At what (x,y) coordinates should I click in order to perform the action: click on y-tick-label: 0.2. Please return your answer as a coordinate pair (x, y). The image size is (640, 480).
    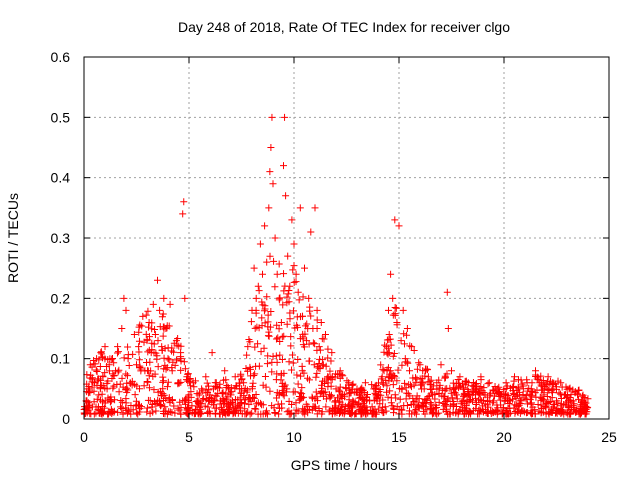
    Looking at the image, I should click on (61, 298).